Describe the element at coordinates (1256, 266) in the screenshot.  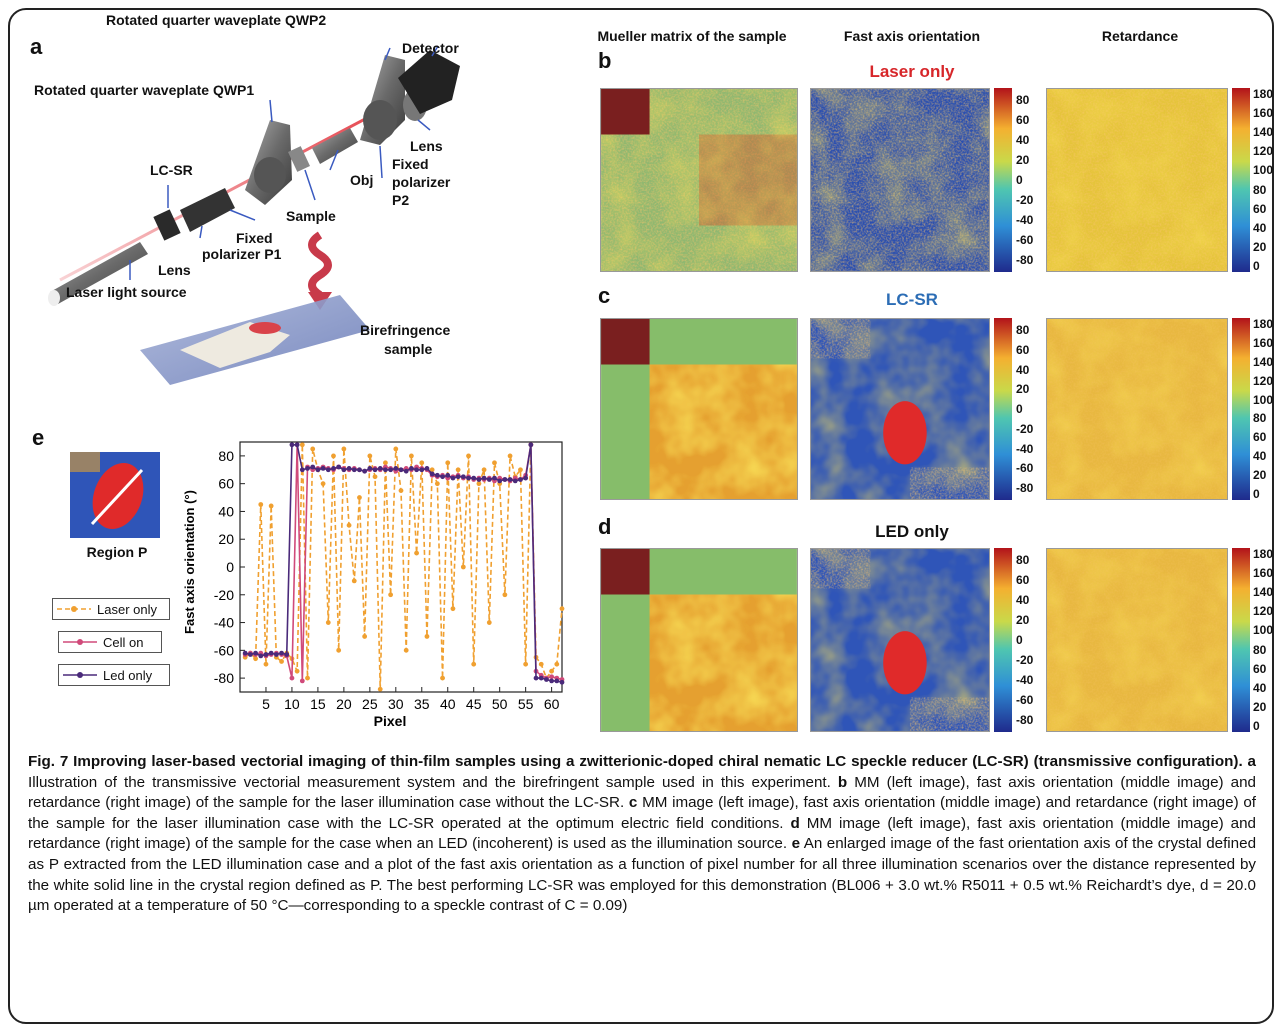
I see `colorbar-retardance-tick: 0` at that location.